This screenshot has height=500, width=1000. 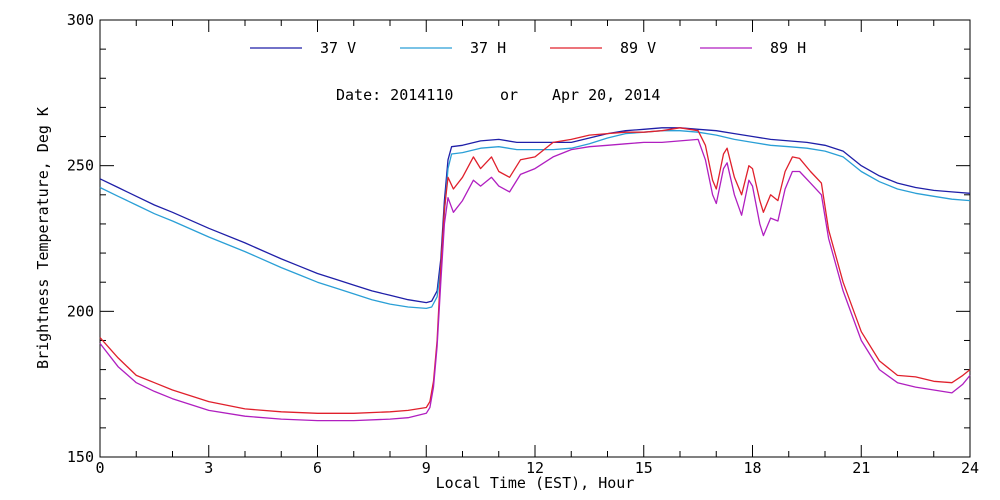 What do you see at coordinates (861, 468) in the screenshot?
I see `x-tick-label: 21` at bounding box center [861, 468].